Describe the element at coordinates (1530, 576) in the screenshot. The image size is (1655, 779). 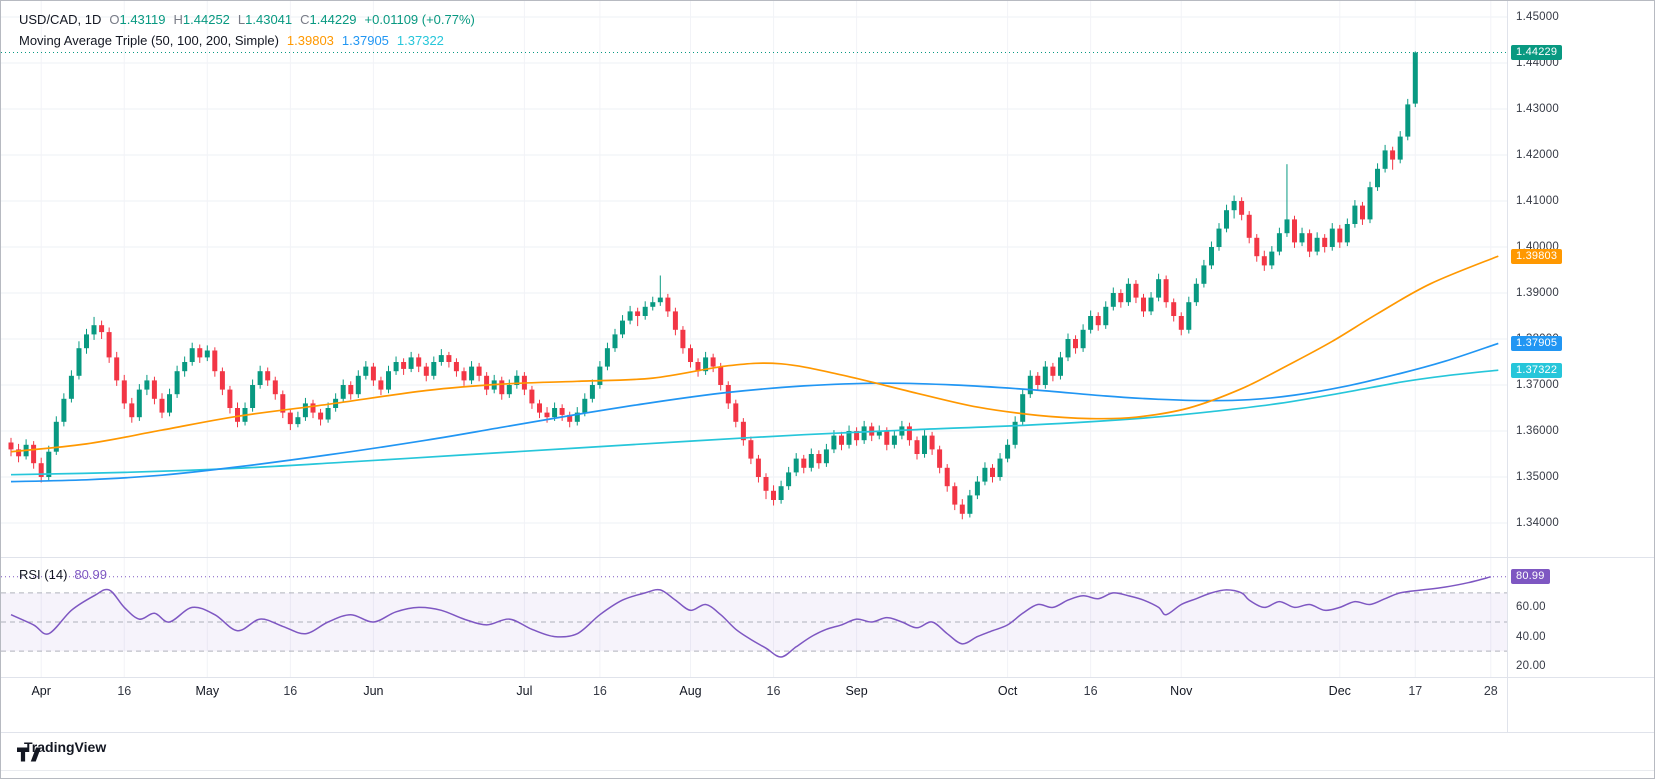
I see `rsi-value-badge: 80.99` at that location.